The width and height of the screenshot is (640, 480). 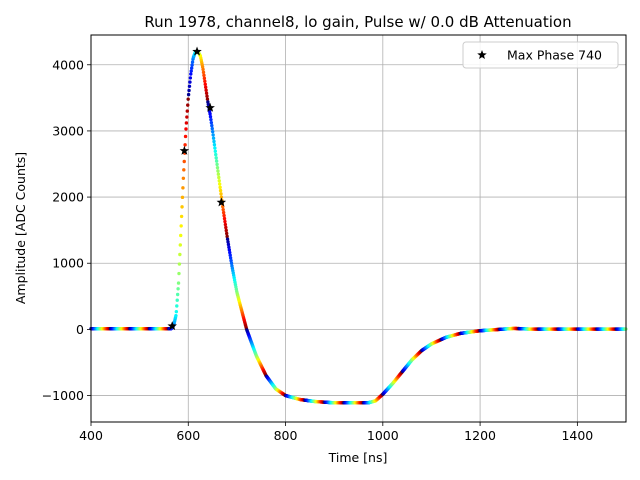 What do you see at coordinates (63, 395) in the screenshot?
I see `y-tick-label: −1000` at bounding box center [63, 395].